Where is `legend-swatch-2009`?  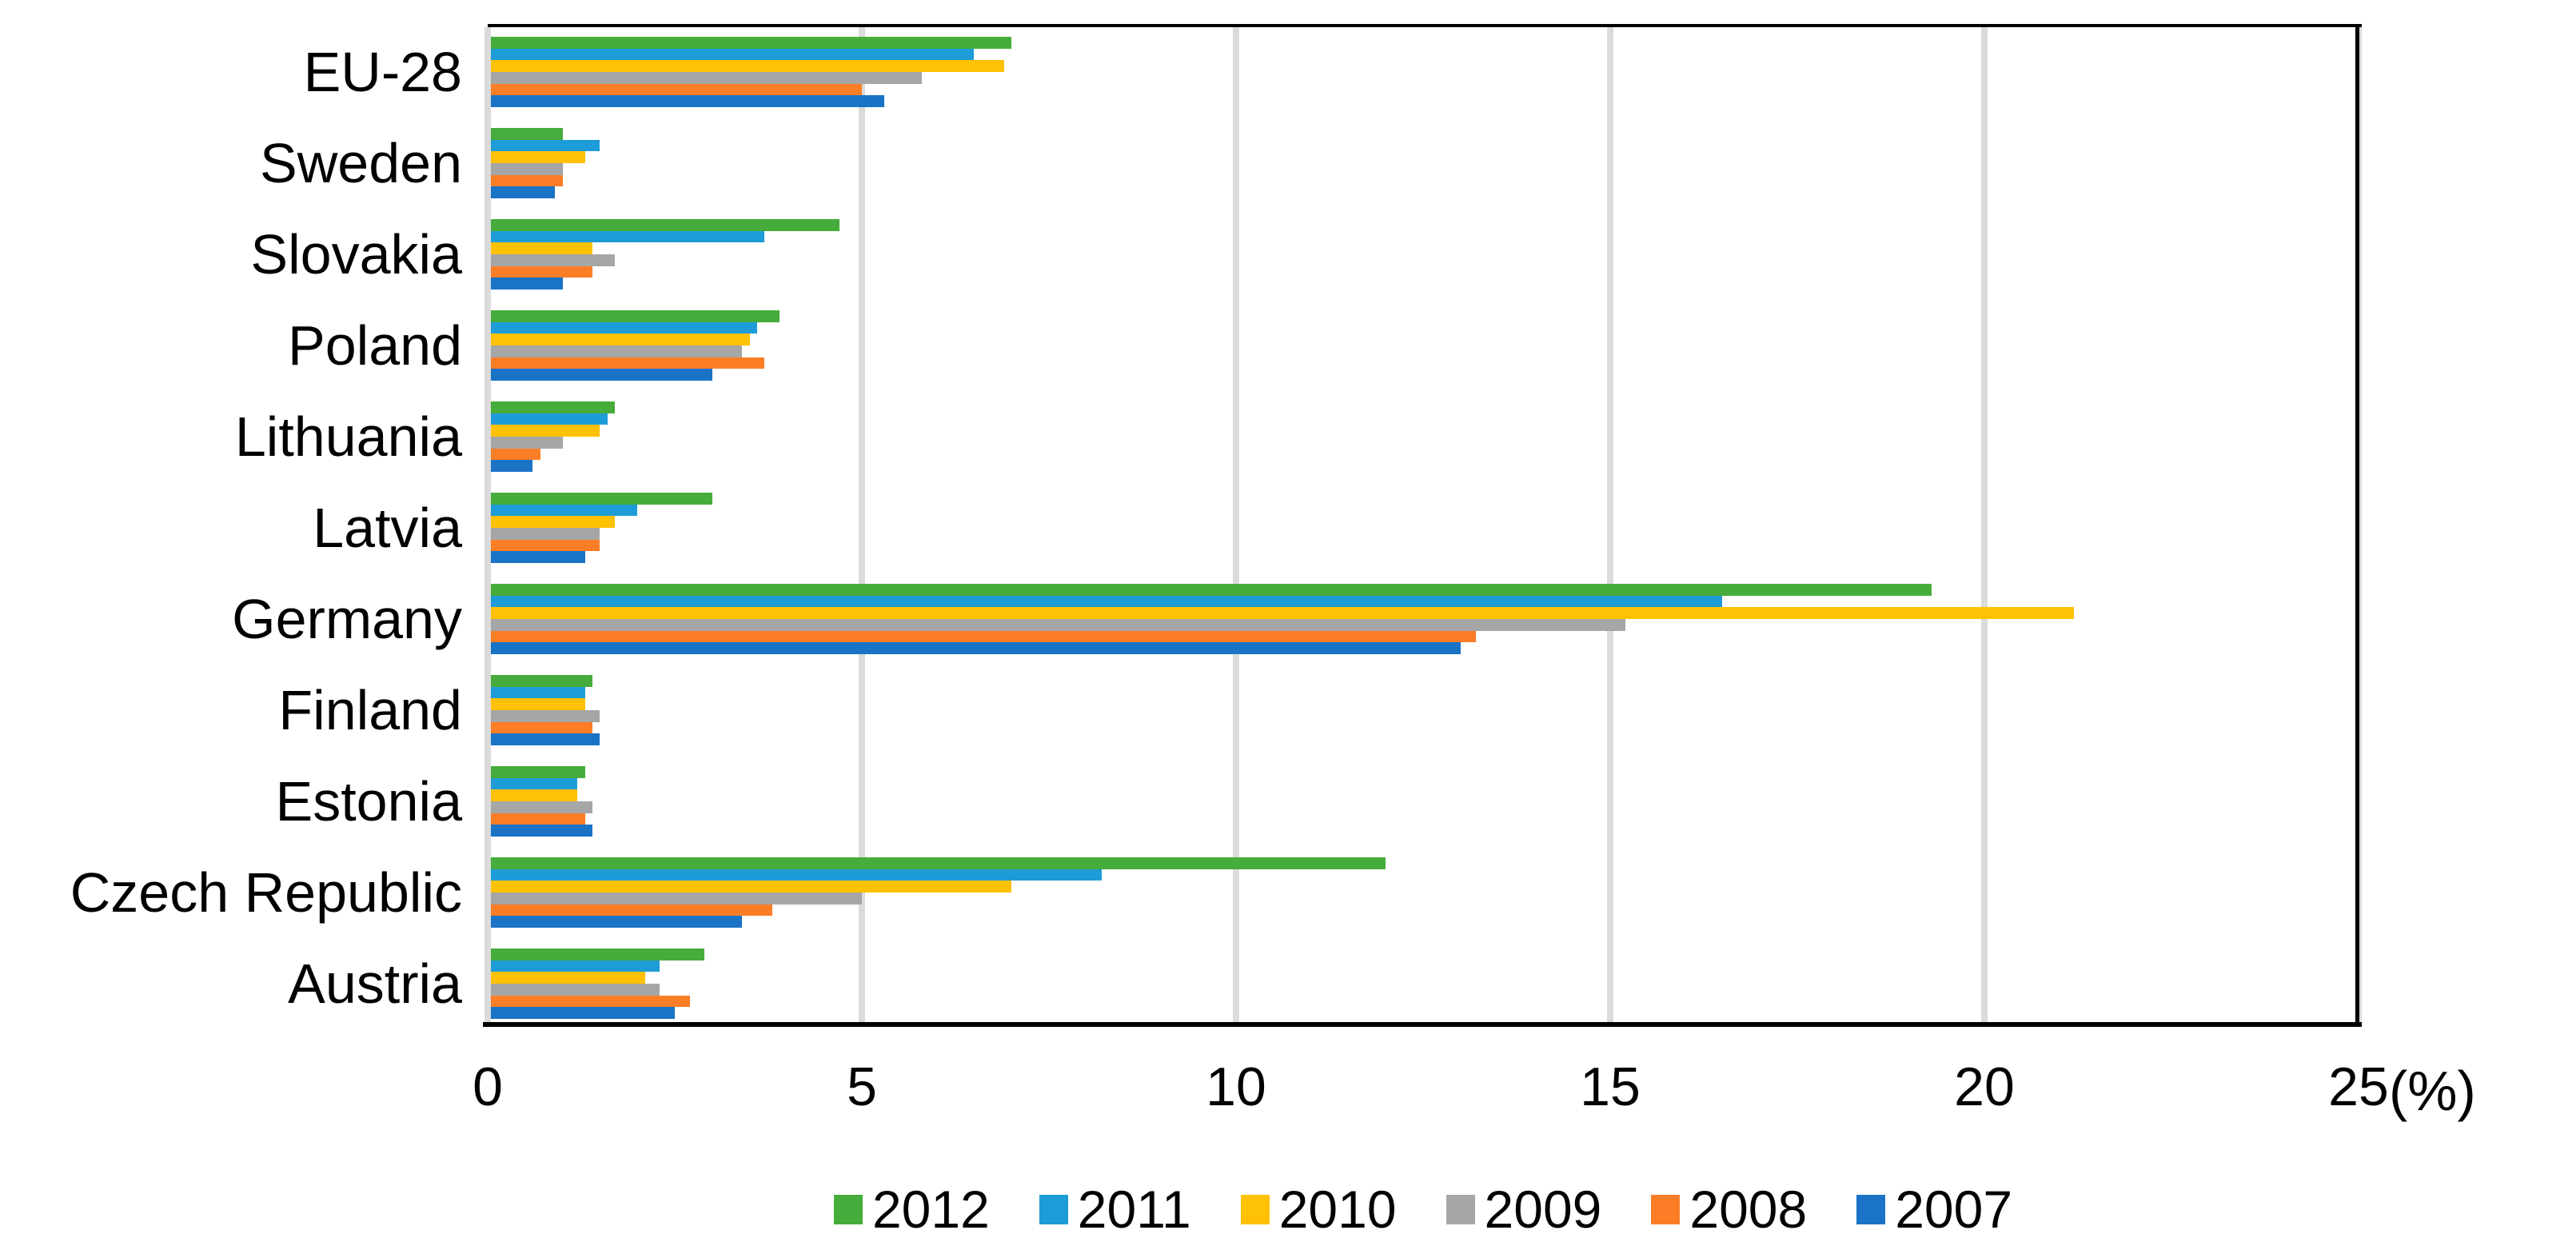
legend-swatch-2009 is located at coordinates (1460, 1209).